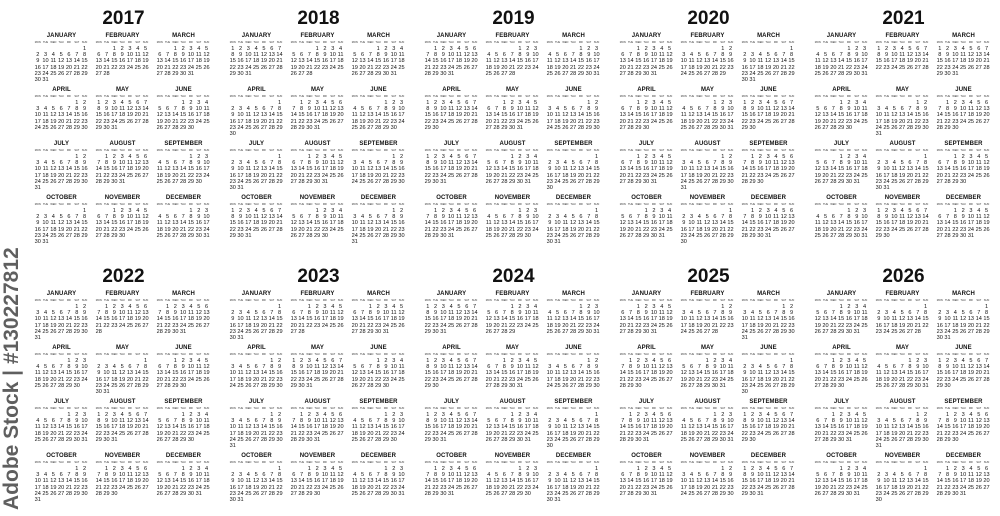 The image size is (1000, 516). Describe the element at coordinates (512, 402) in the screenshot. I see `month-name: AUGUST` at that location.